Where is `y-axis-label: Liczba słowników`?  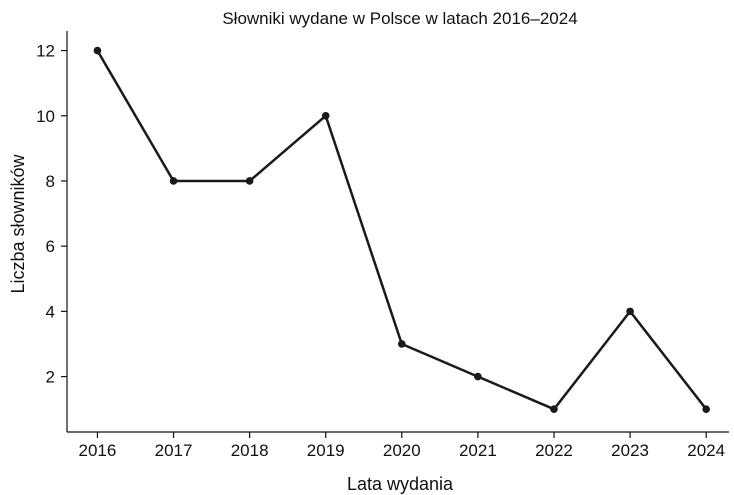
y-axis-label: Liczba słowników is located at coordinates (18, 223).